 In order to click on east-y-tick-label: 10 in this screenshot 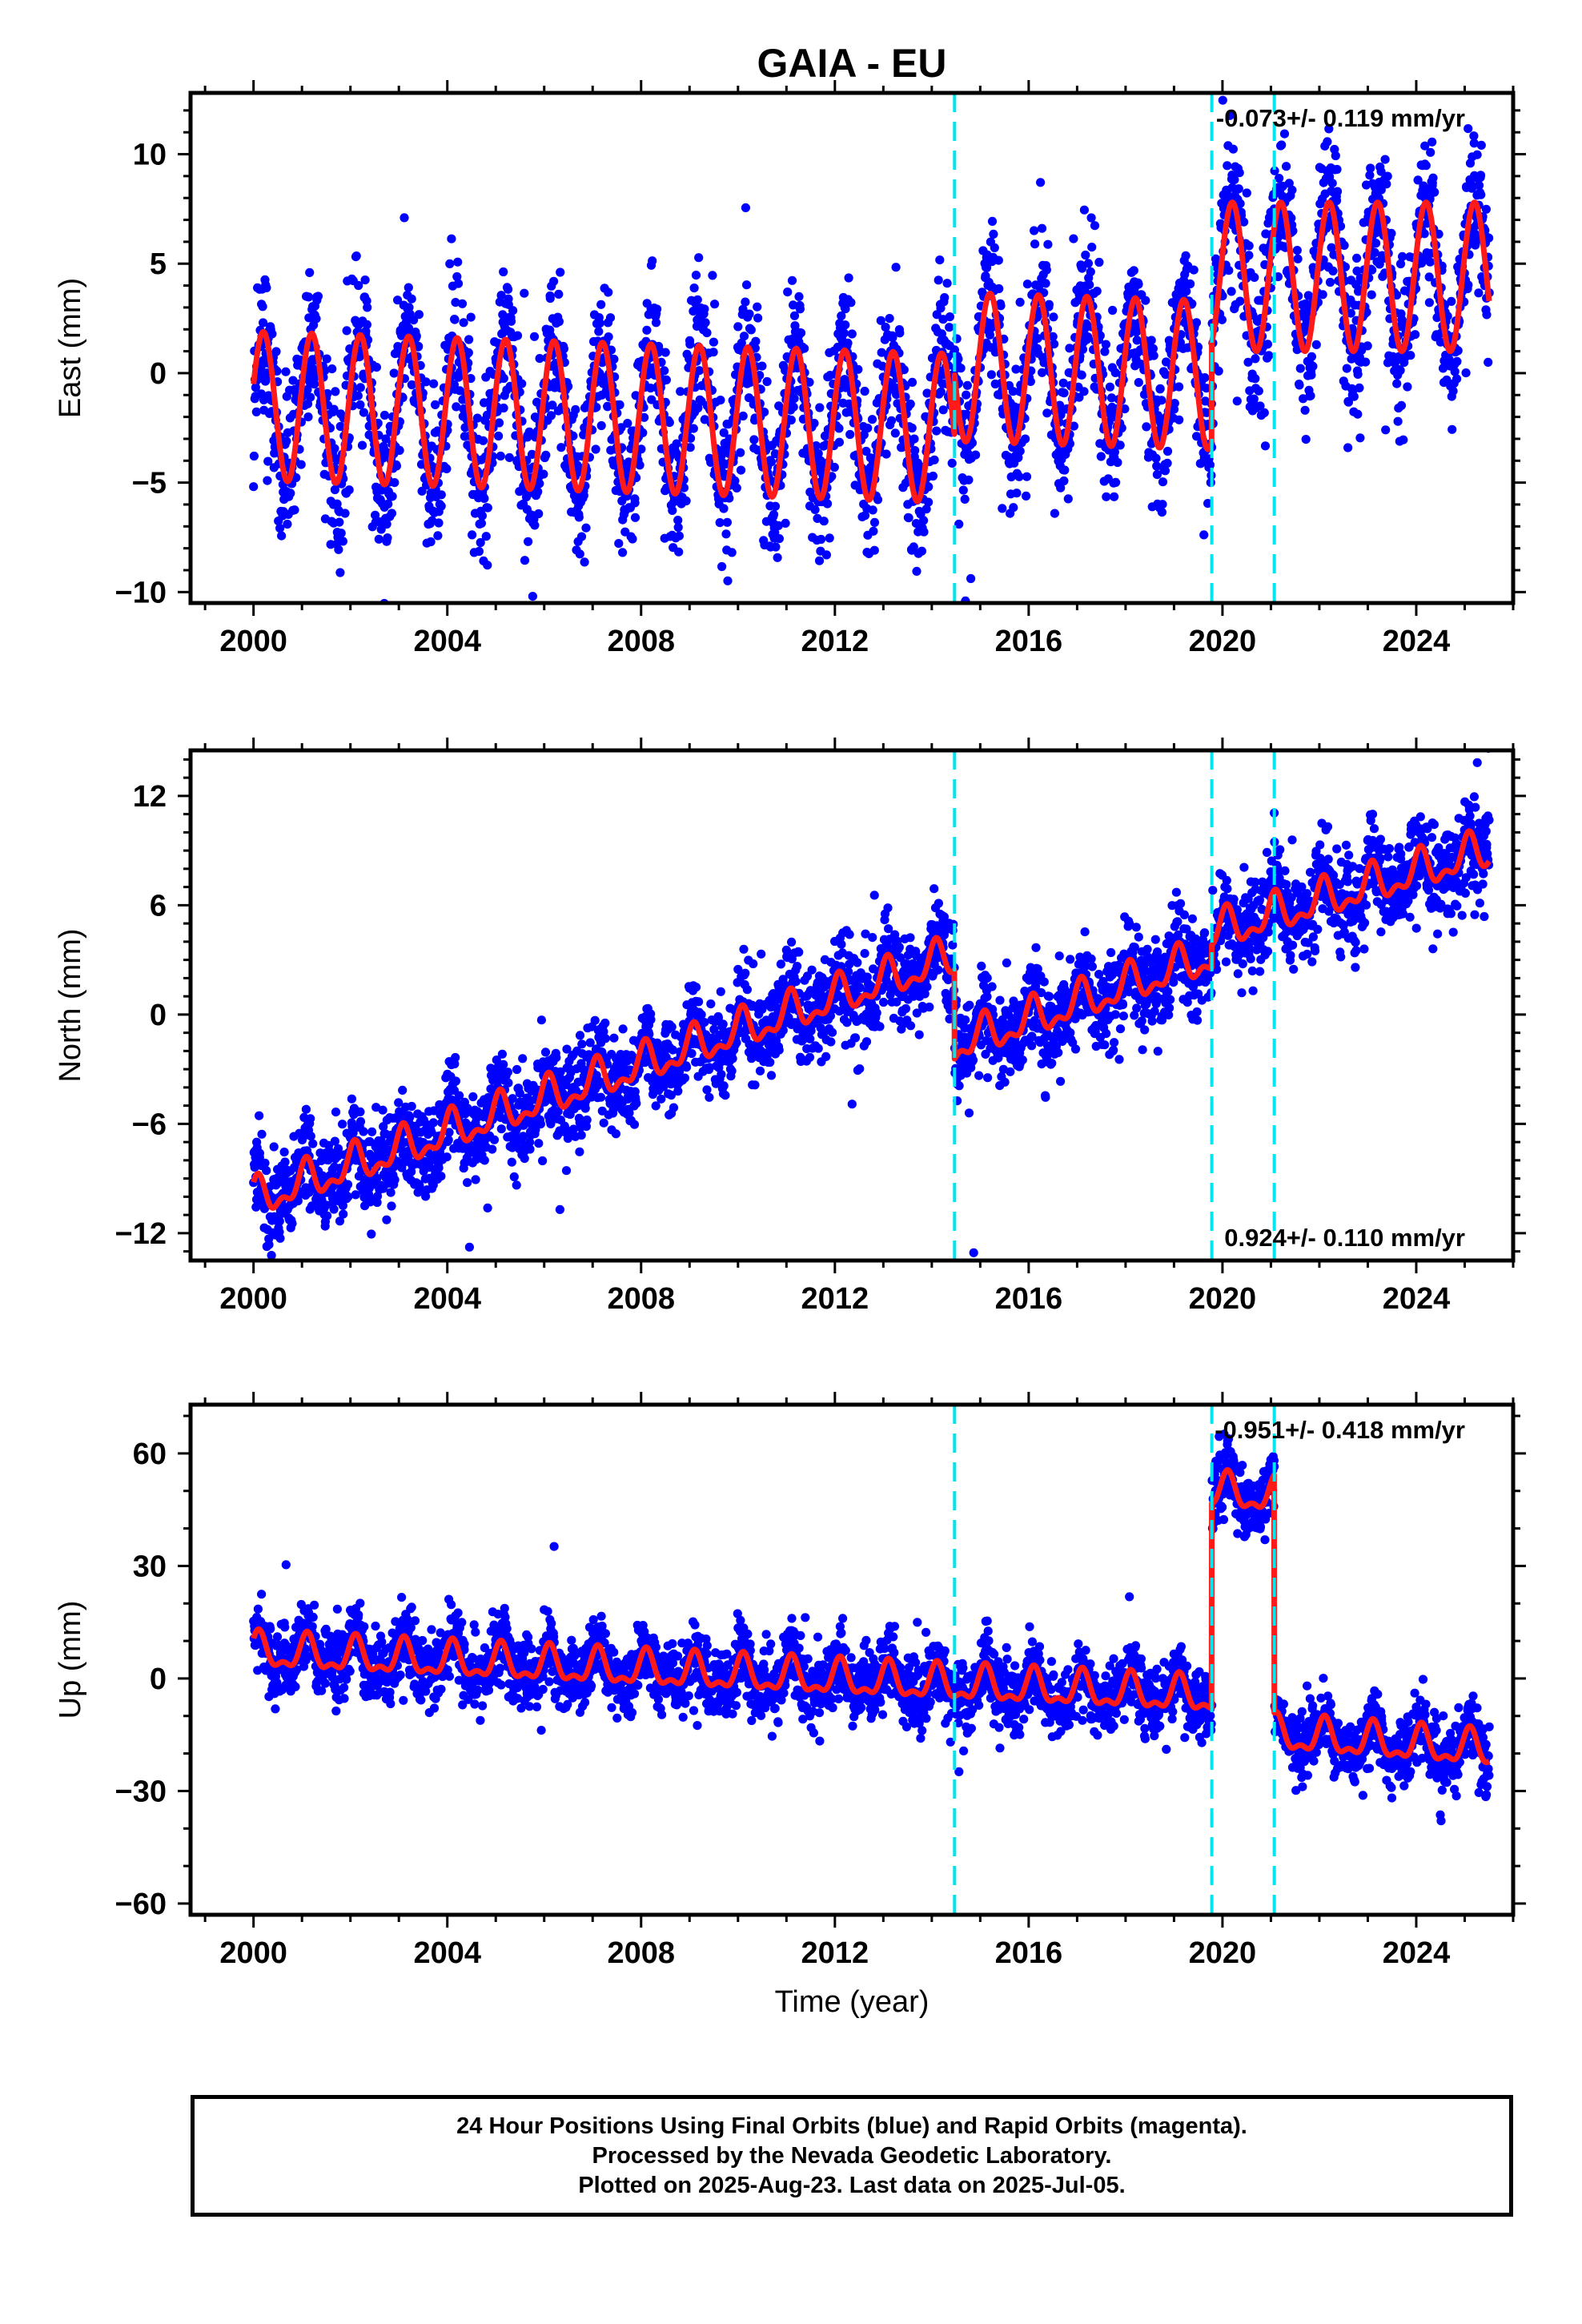, I will do `click(150, 155)`.